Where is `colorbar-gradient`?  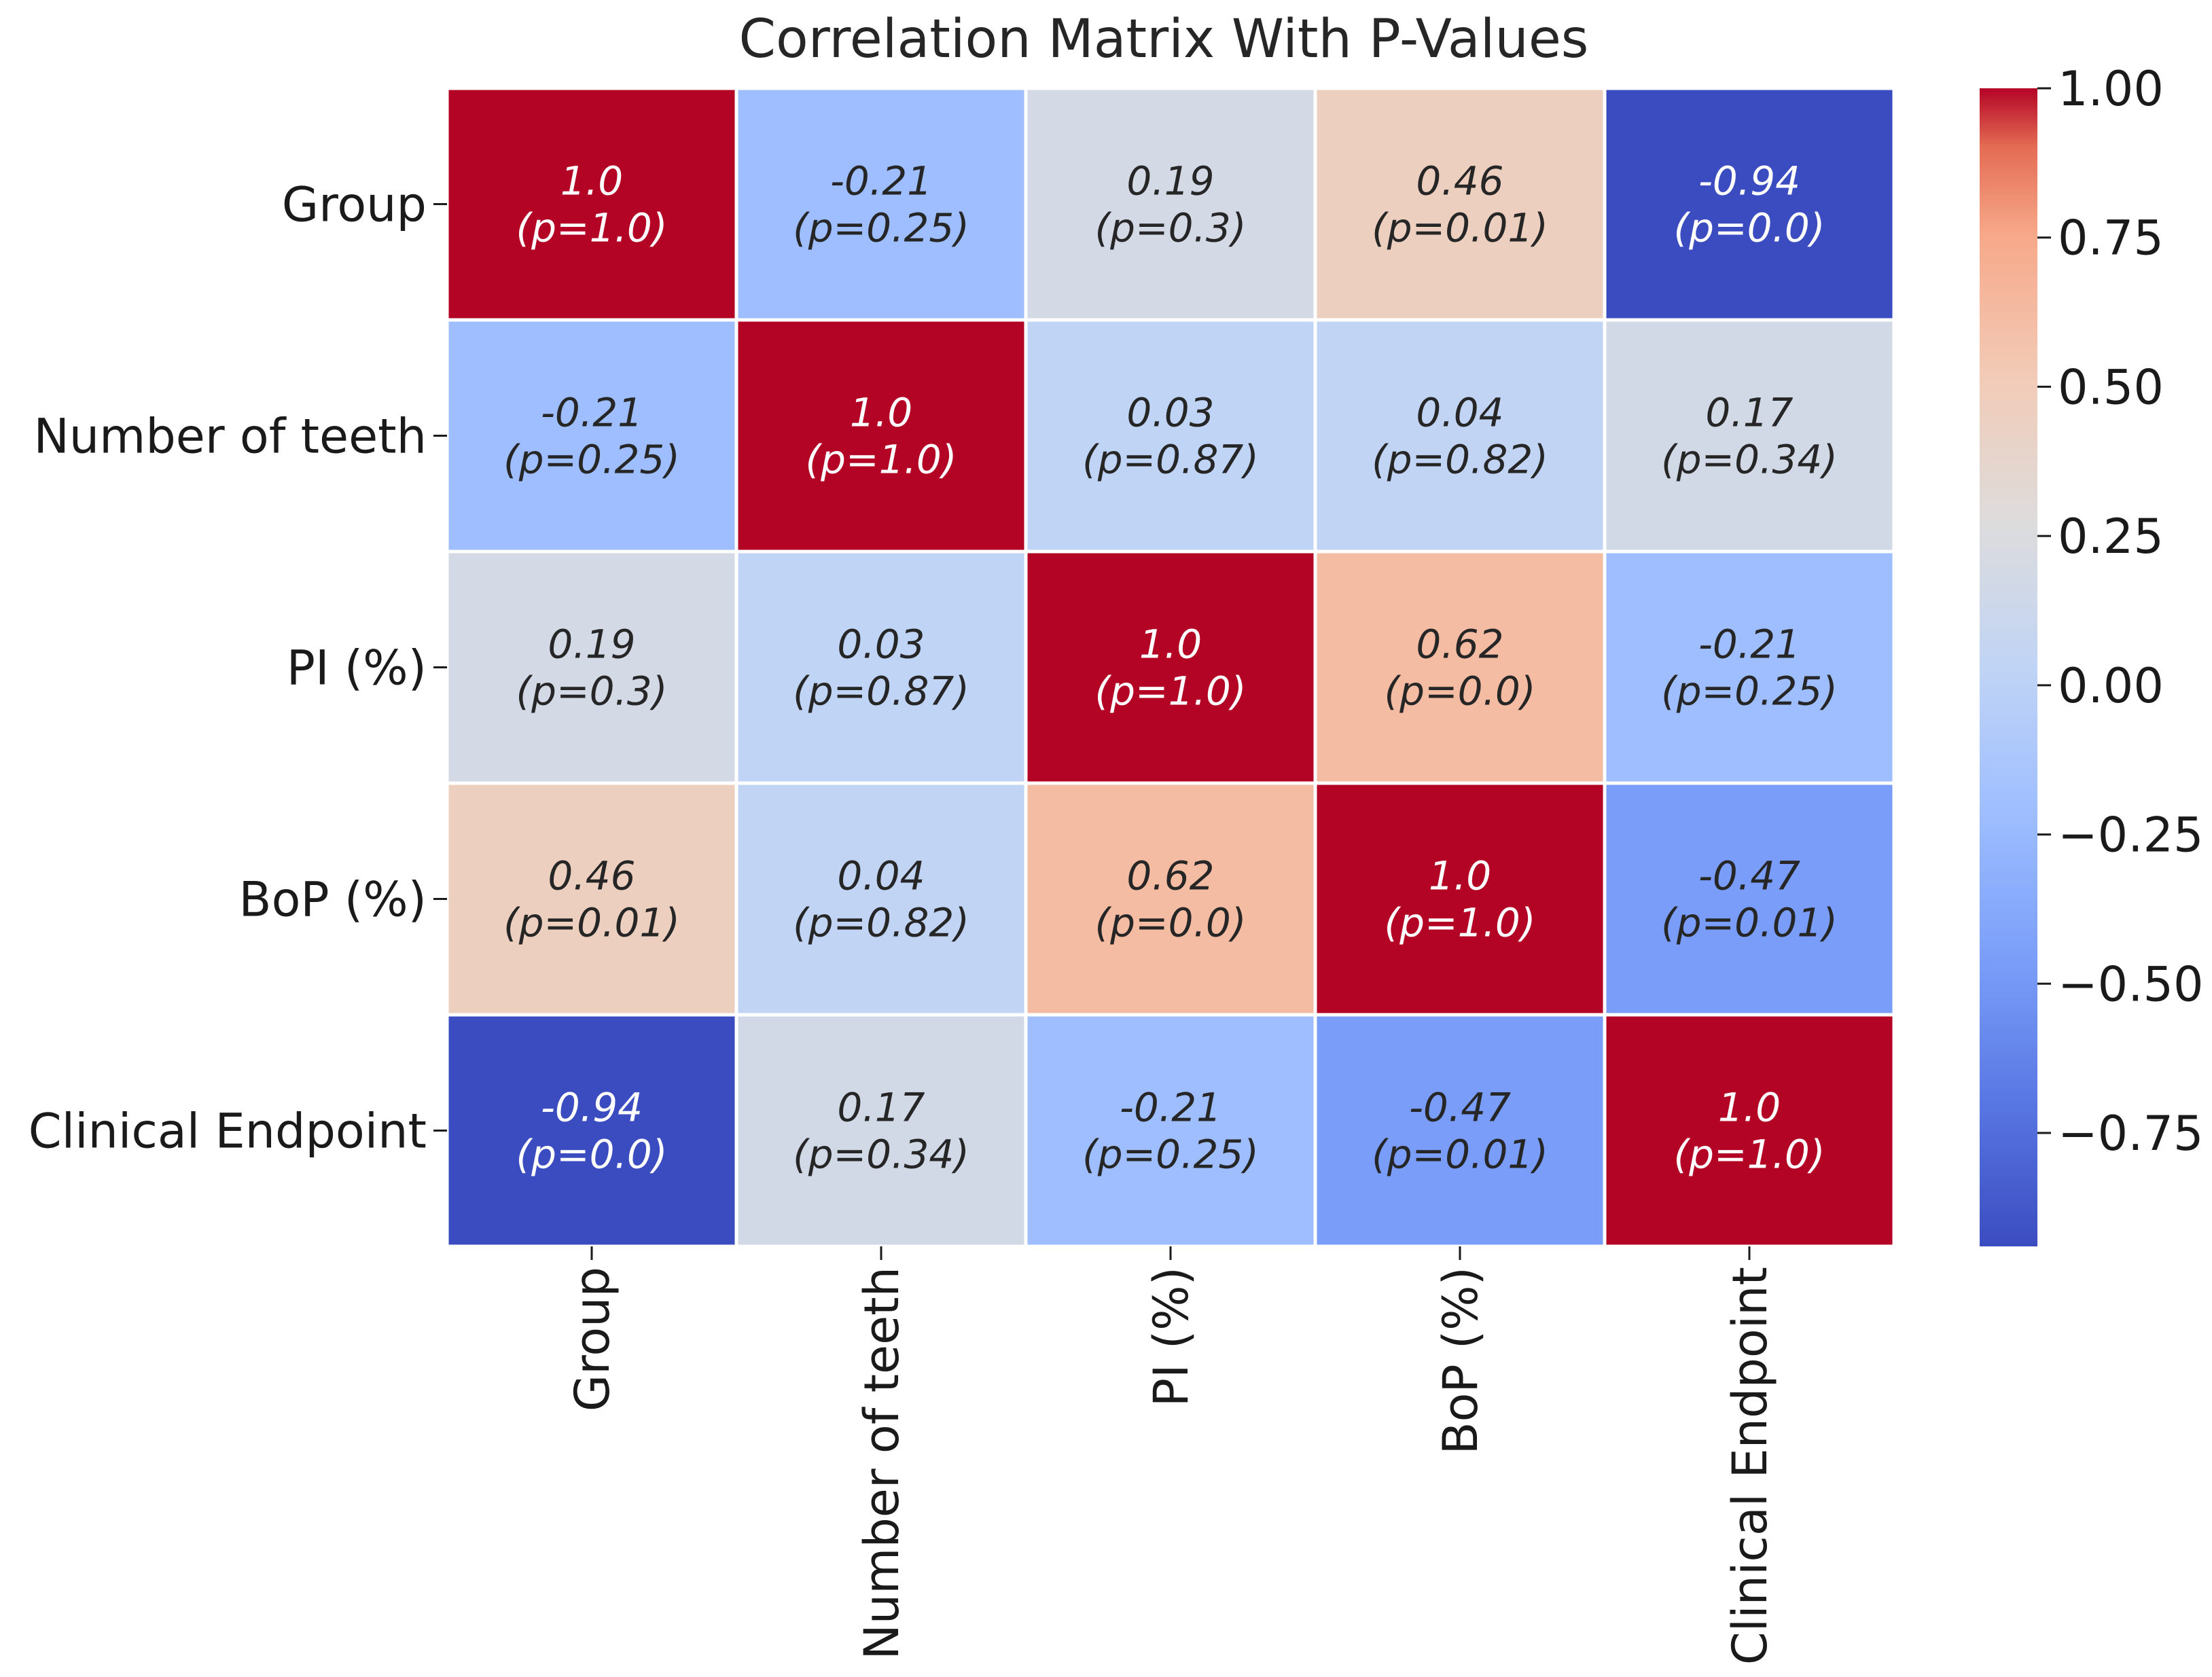
colorbar-gradient is located at coordinates (2008, 667).